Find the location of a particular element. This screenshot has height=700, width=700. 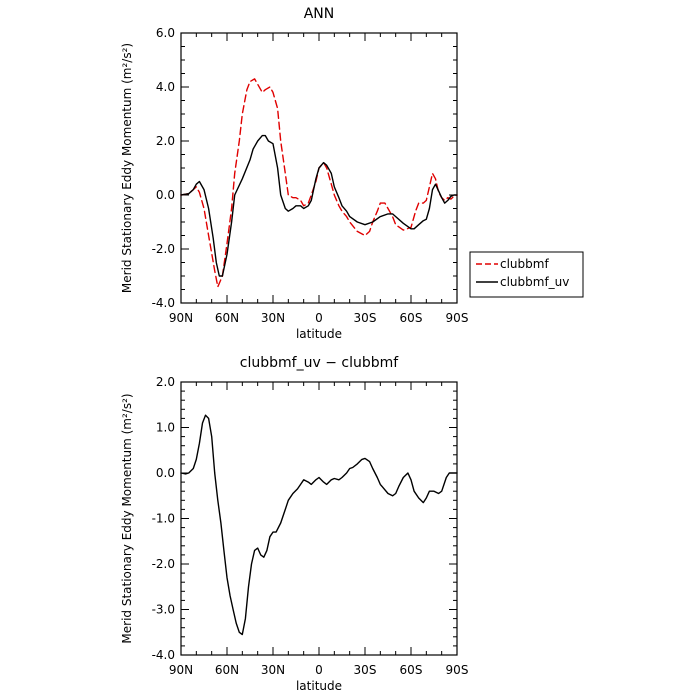

y-tick-label: 4.0 is located at coordinates (165, 87).